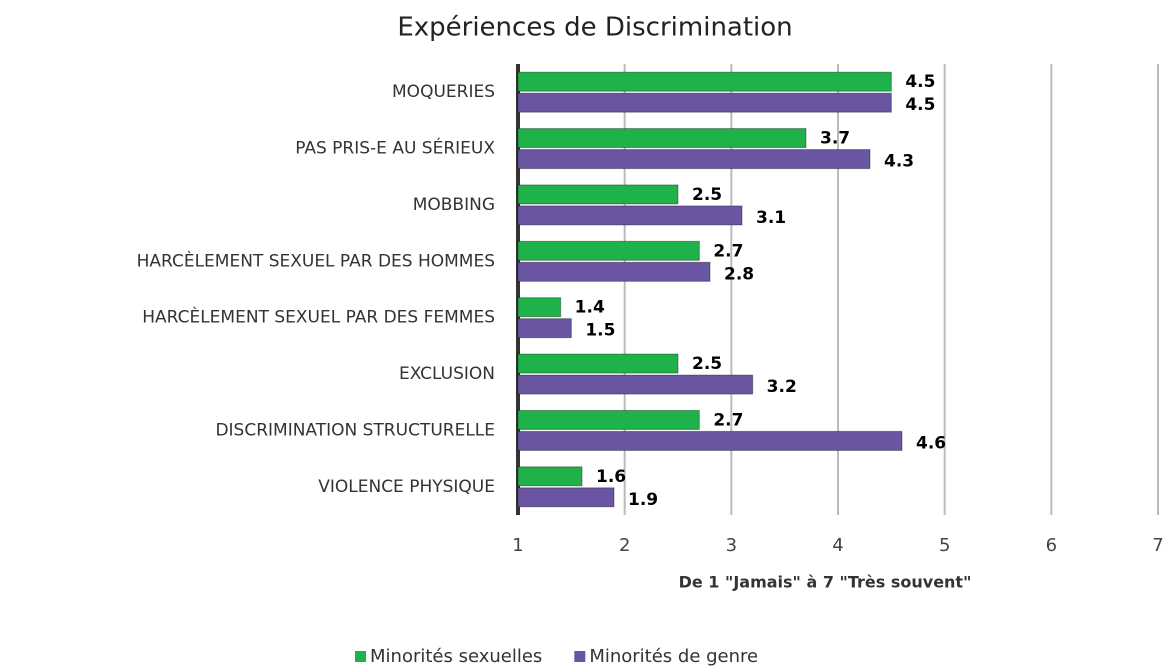  Describe the element at coordinates (600, 331) in the screenshot. I see `value-label: 1.5` at that location.